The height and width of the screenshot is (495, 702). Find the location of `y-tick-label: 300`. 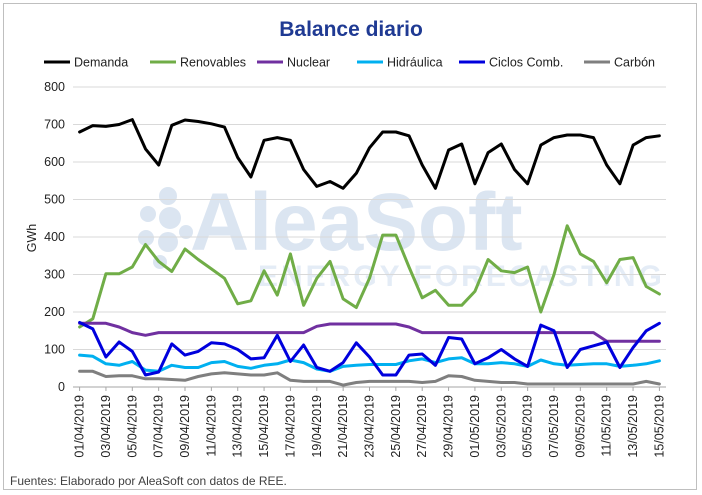

y-tick-label: 300 is located at coordinates (54, 275).